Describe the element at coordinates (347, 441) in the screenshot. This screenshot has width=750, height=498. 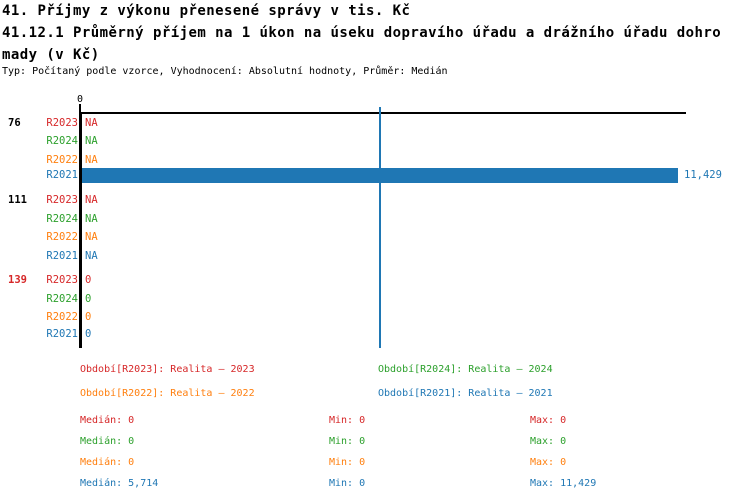
I see `stat-min-r2024: Min: 0` at that location.